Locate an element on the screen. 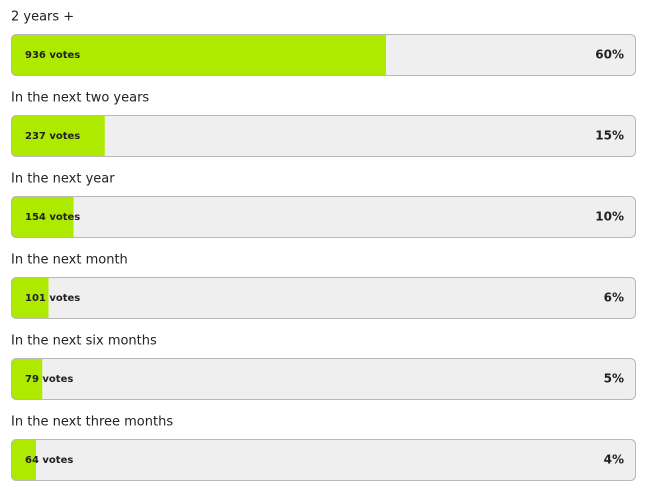 The height and width of the screenshot is (495, 650). option-label: In the next six months is located at coordinates (84, 341).